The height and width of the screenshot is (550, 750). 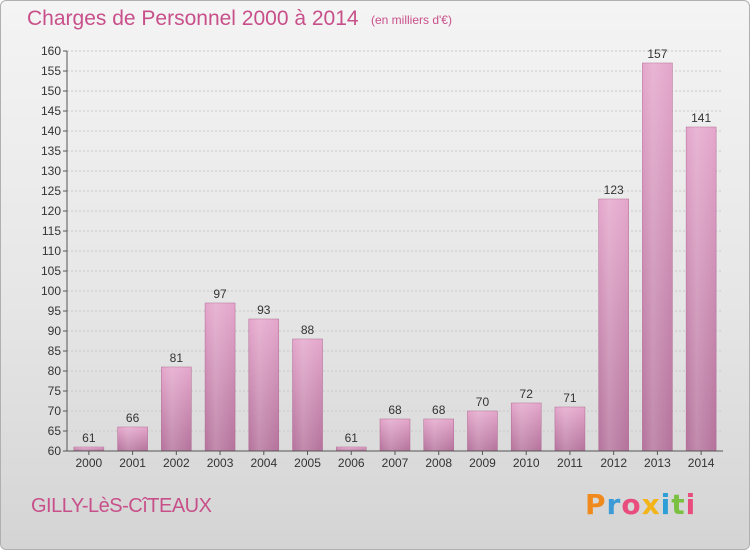 What do you see at coordinates (307, 463) in the screenshot?
I see `x-tick-label: 2005` at bounding box center [307, 463].